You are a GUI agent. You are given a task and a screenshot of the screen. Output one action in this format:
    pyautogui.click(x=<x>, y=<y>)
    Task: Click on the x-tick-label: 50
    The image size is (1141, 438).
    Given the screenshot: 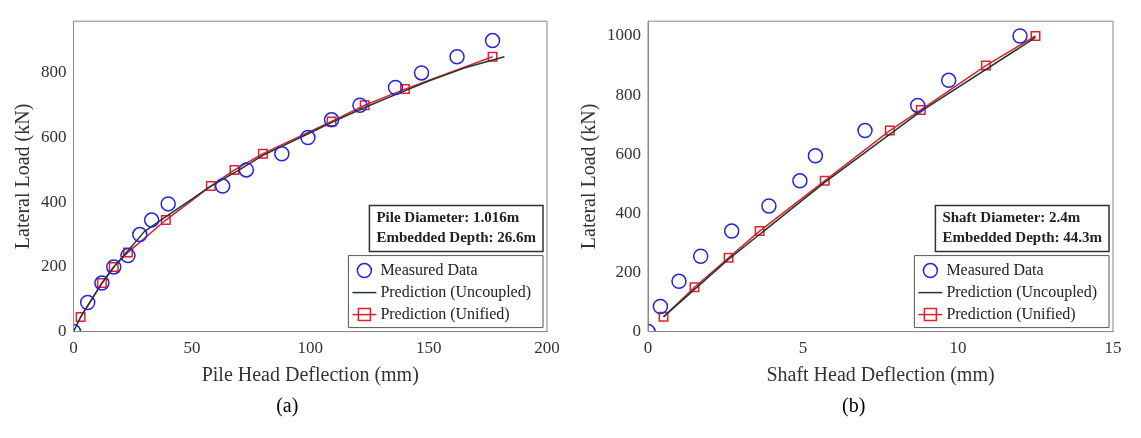 What is the action you would take?
    pyautogui.click(x=192, y=348)
    